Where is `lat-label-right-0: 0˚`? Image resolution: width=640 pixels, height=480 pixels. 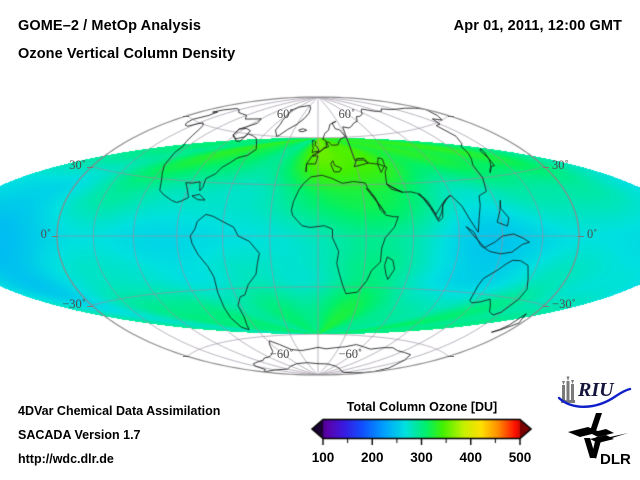
lat-label-right-0: 0˚ is located at coordinates (592, 234).